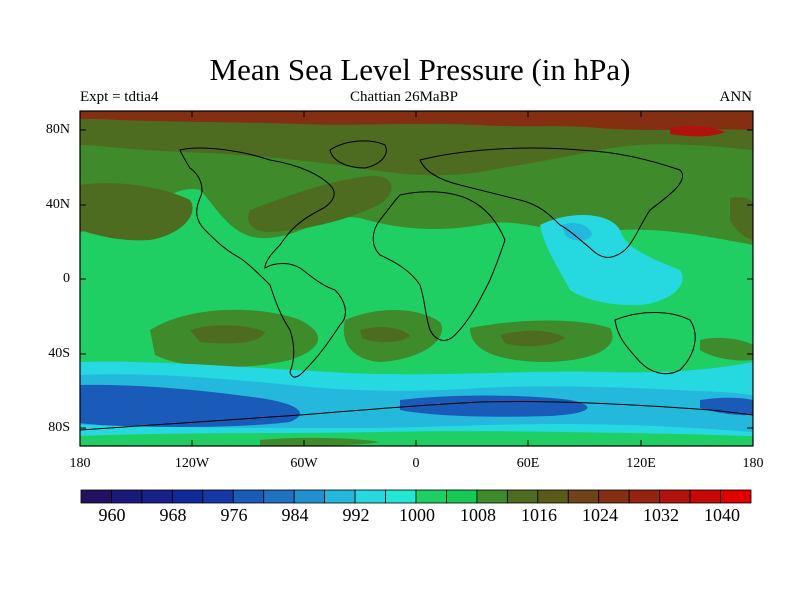  I want to click on colorbar-label-992: 992, so click(356, 515).